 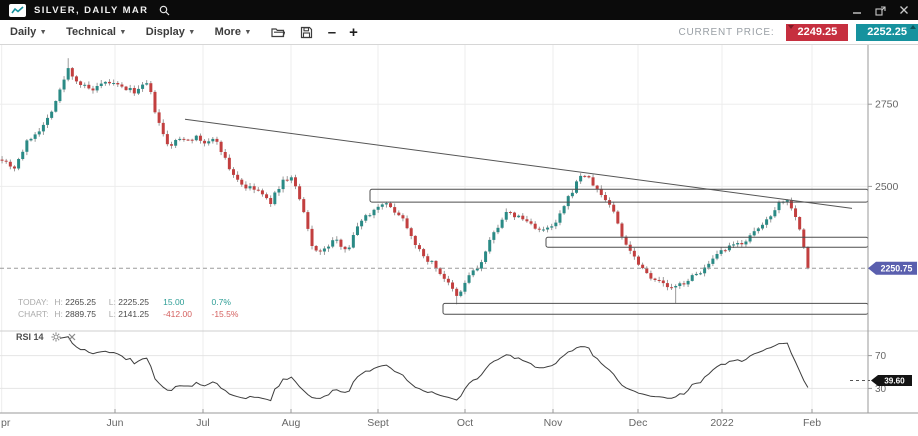 What do you see at coordinates (353, 32) in the screenshot?
I see `zoom-in-button: +` at bounding box center [353, 32].